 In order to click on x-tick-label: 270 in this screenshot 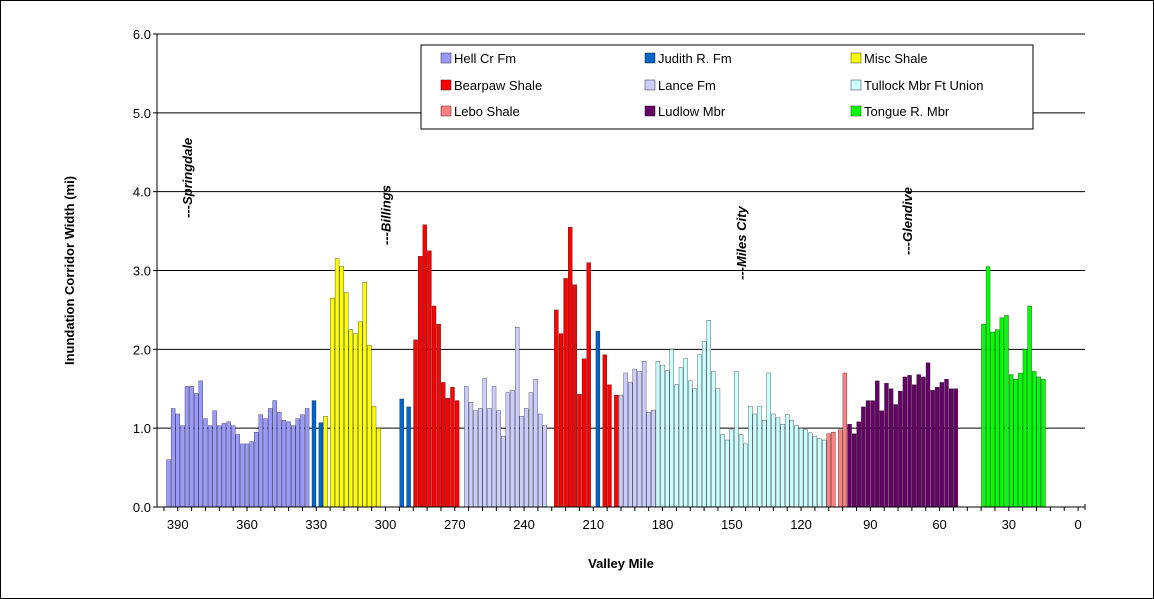, I will do `click(455, 524)`.